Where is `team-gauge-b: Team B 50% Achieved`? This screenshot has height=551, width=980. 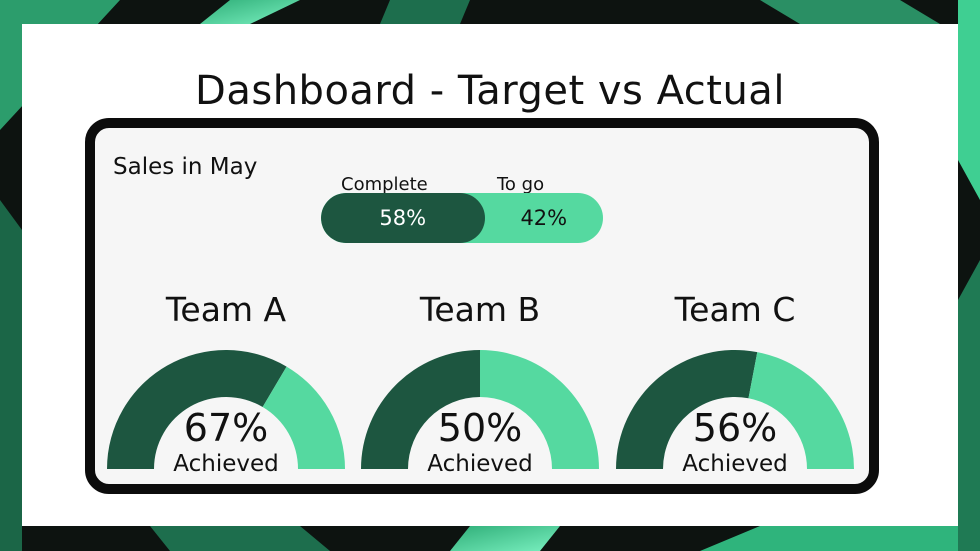
team-gauge-b: Team B 50% Achieved is located at coordinates (480, 375).